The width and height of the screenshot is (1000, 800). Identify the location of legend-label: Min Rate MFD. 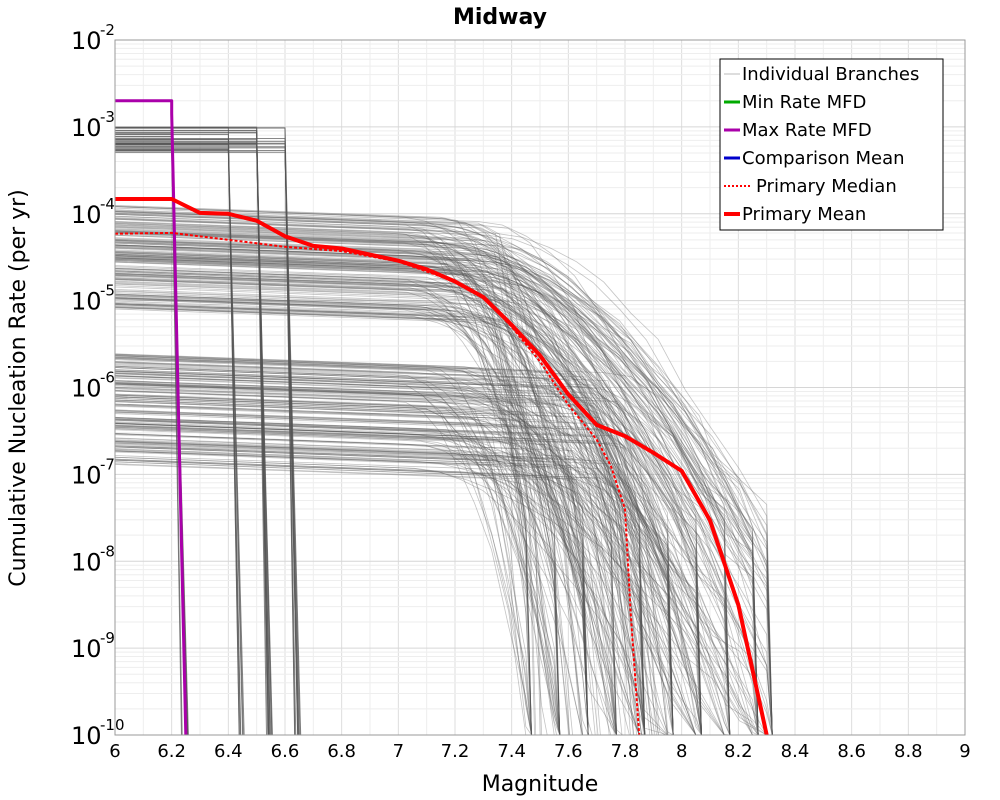
(804, 102).